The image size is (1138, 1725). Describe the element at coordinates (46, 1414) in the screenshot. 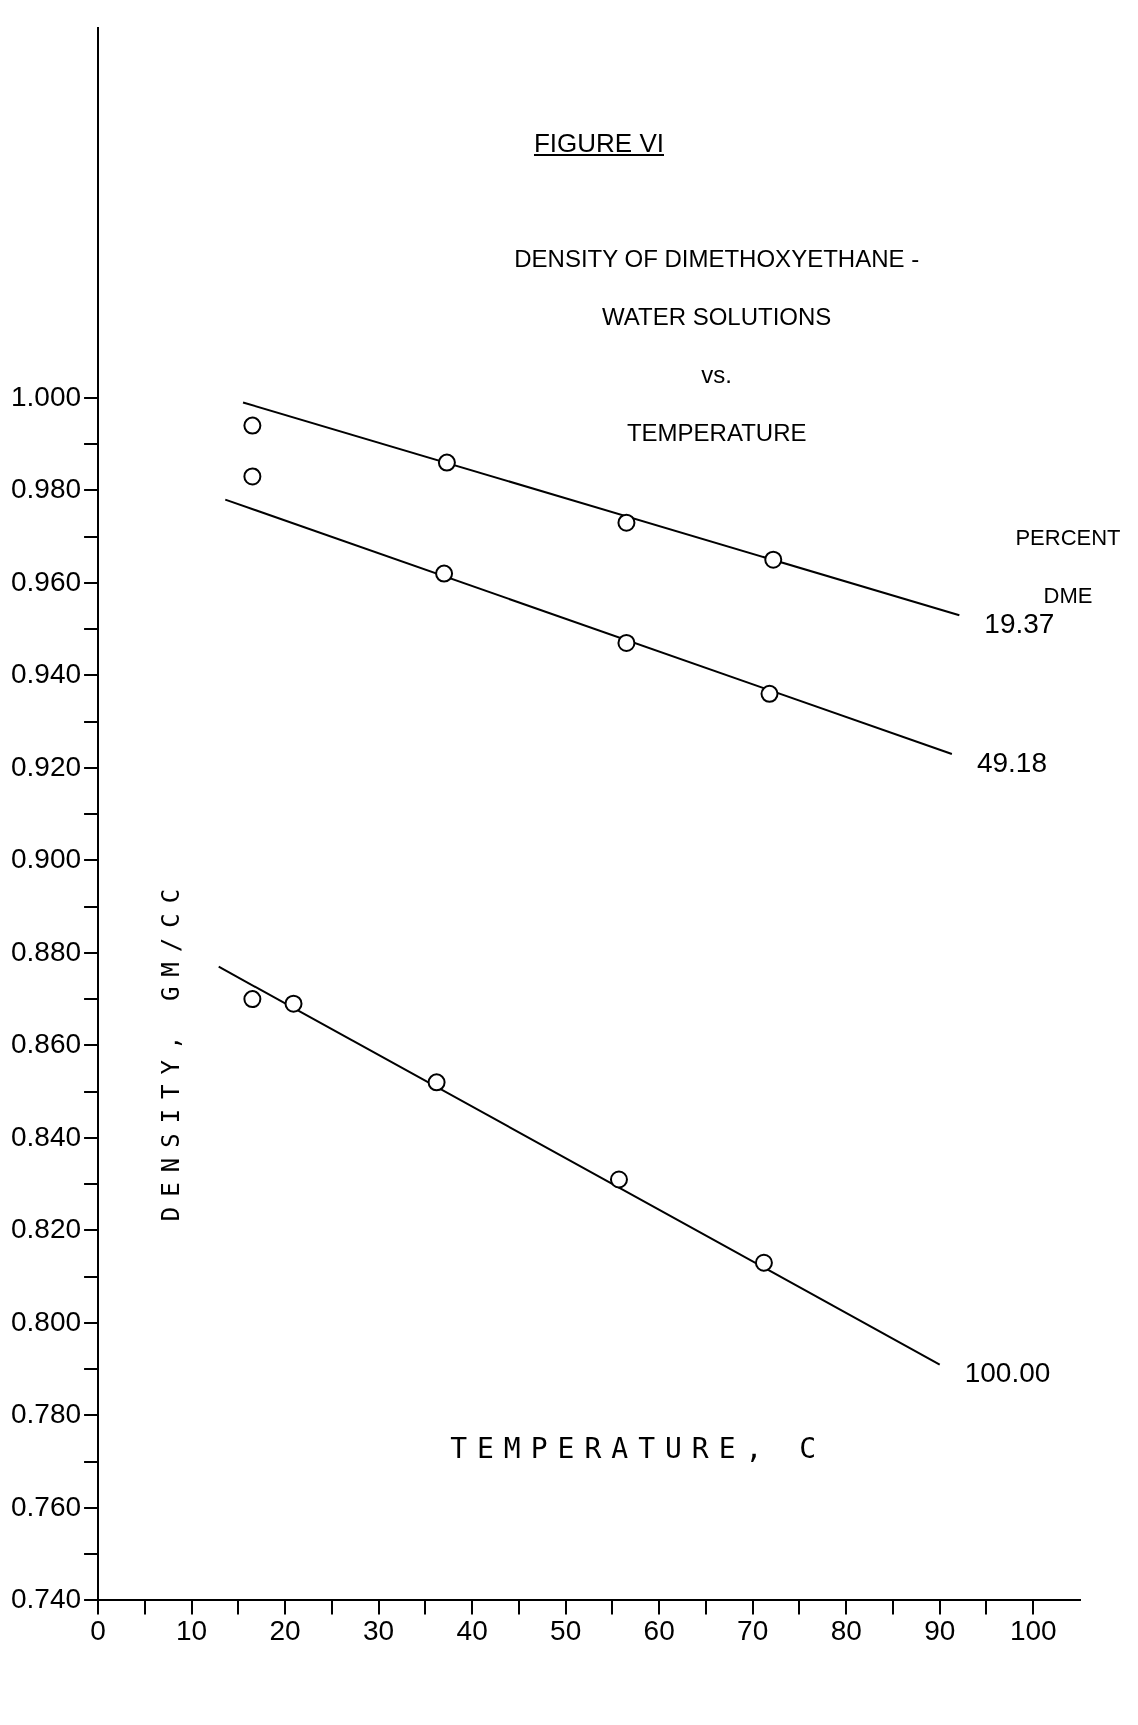

I see `y-tick-label: 0.780` at that location.